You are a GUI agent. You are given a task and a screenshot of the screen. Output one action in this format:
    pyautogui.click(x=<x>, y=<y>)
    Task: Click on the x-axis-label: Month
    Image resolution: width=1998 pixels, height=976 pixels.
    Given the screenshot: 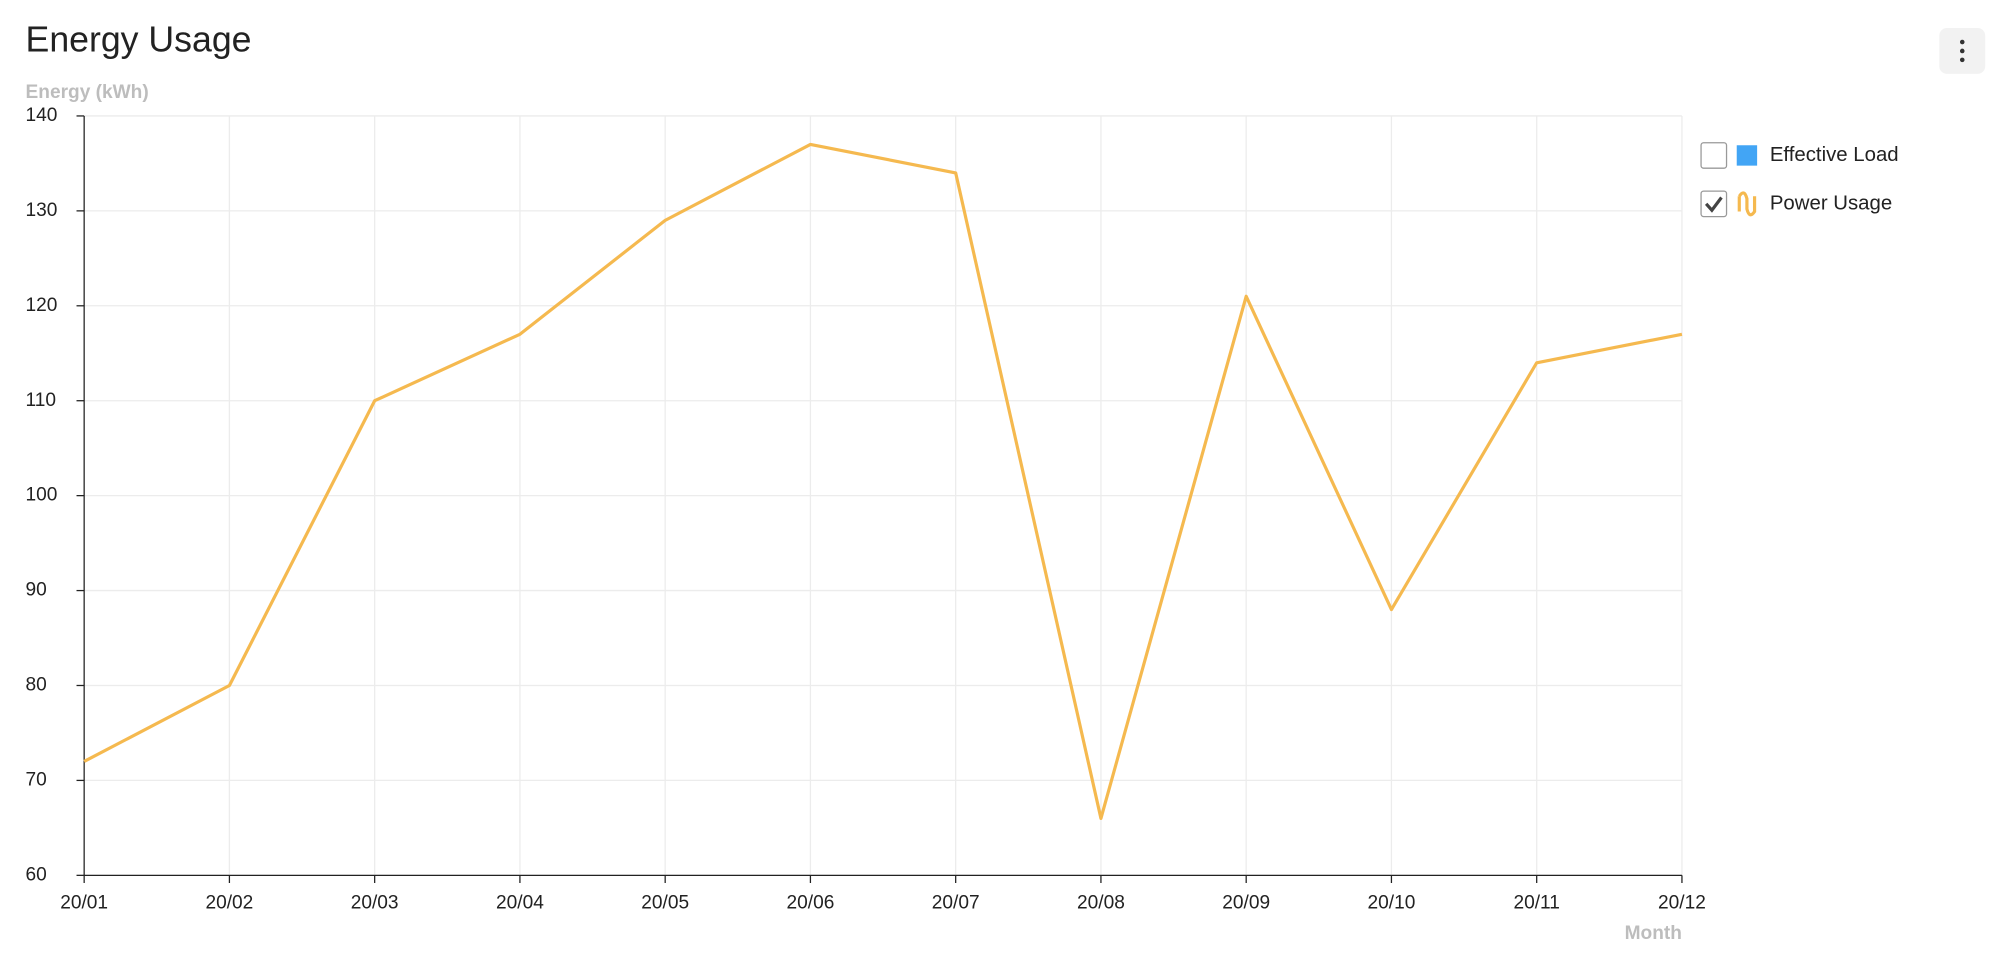 What is the action you would take?
    pyautogui.click(x=1653, y=933)
    